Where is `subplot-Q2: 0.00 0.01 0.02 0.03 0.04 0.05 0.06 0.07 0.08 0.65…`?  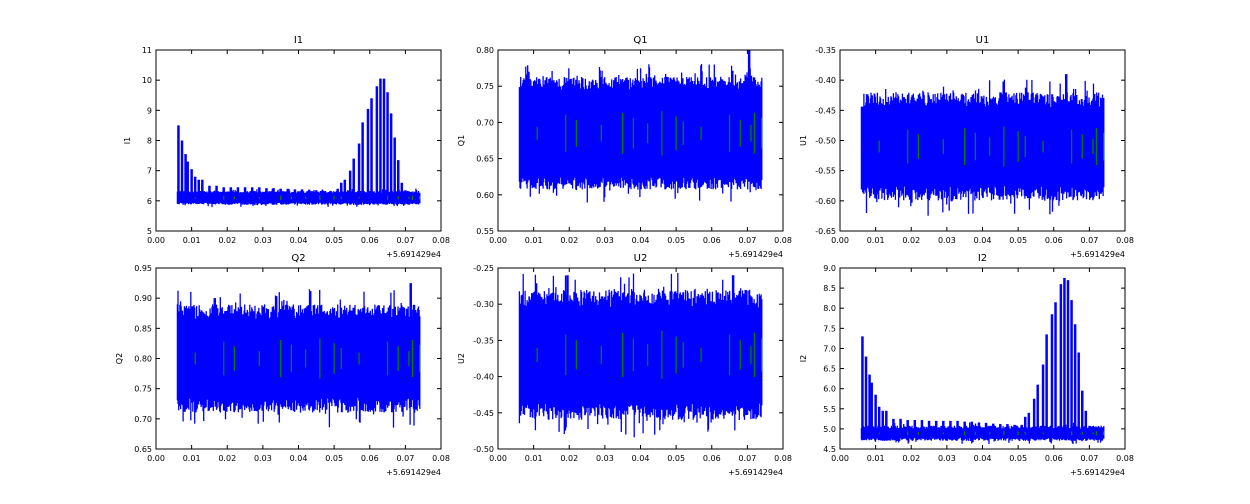 subplot-Q2: 0.00 0.01 0.02 0.03 0.04 0.05 0.06 0.07 0.08 0.65… is located at coordinates (282, 365).